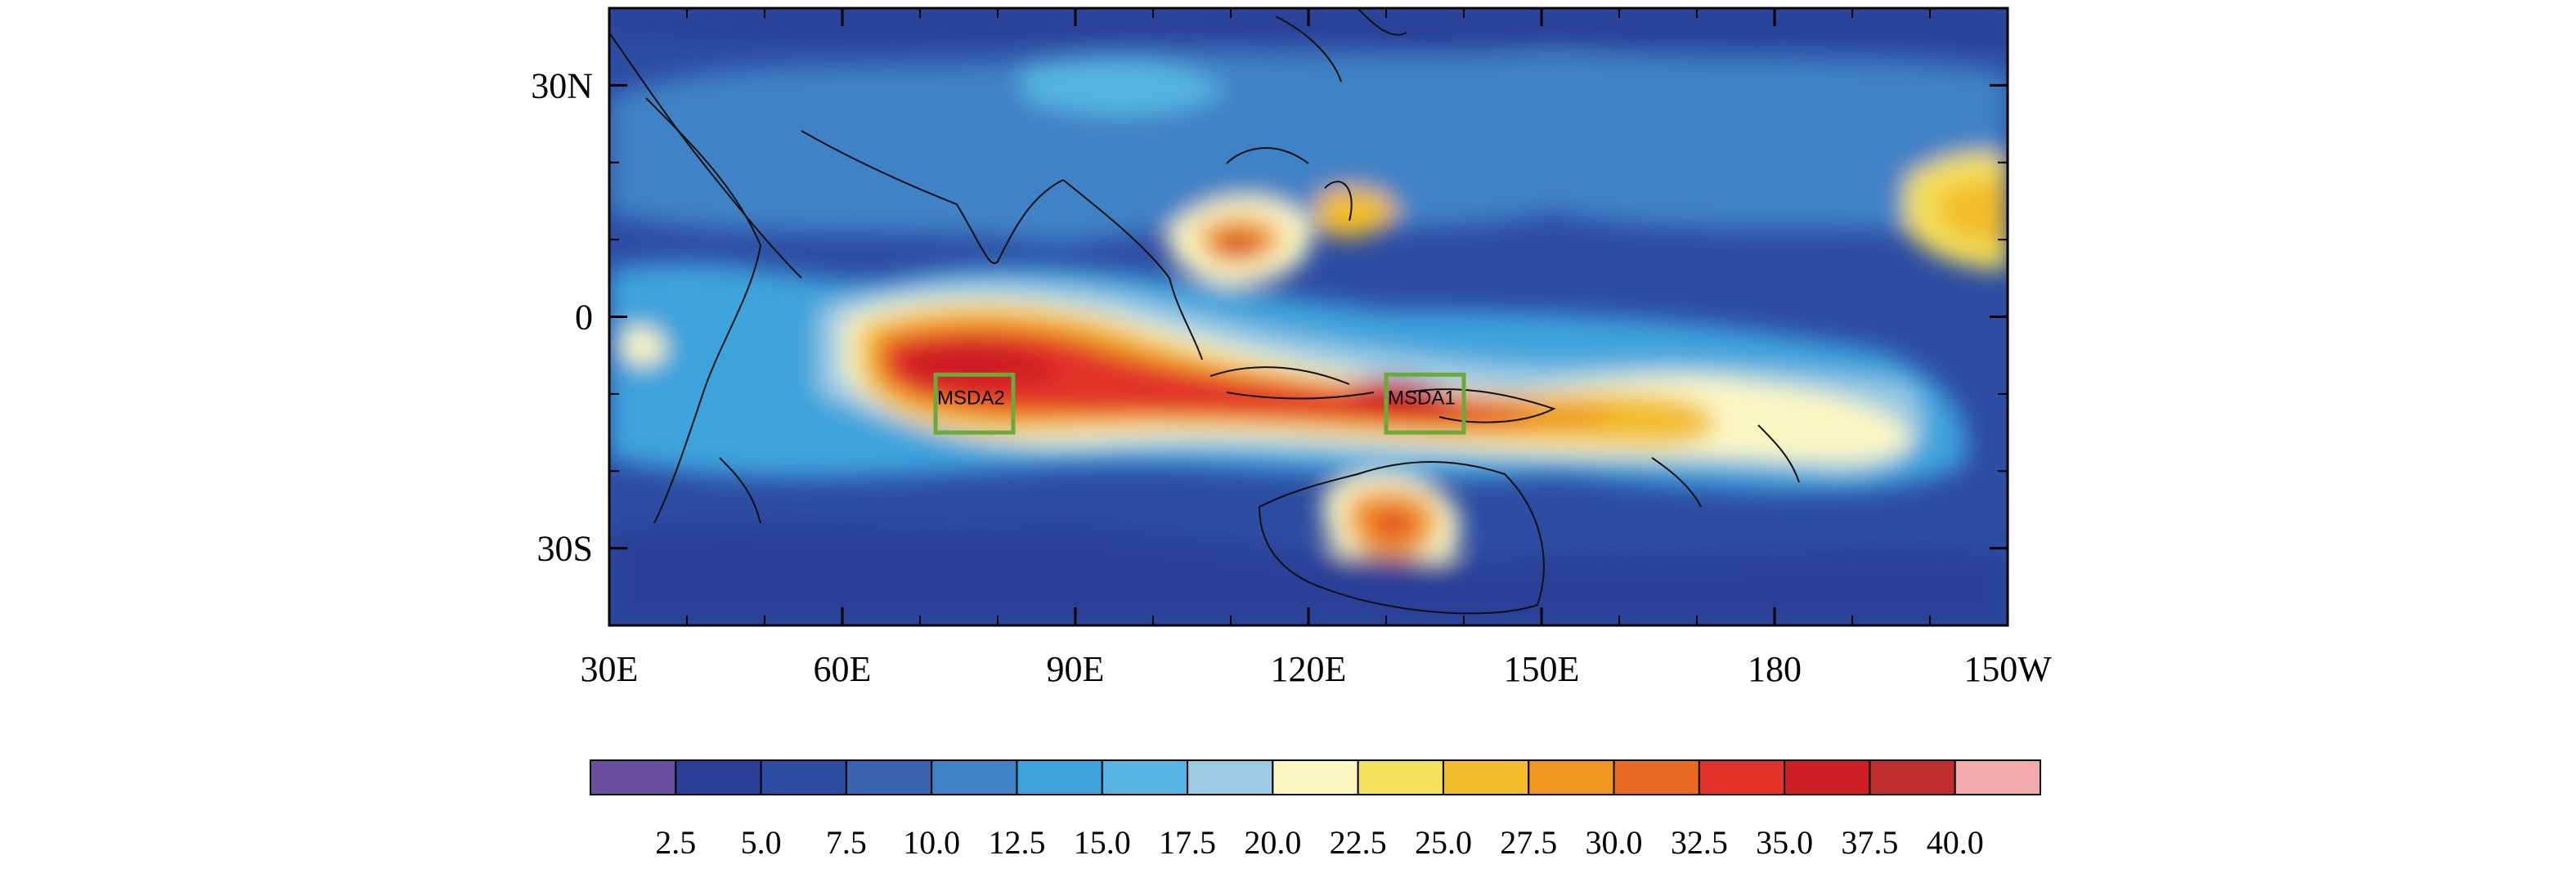 The image size is (2576, 869). Describe the element at coordinates (1443, 843) in the screenshot. I see `colorbar-level-label: 25.0` at that location.